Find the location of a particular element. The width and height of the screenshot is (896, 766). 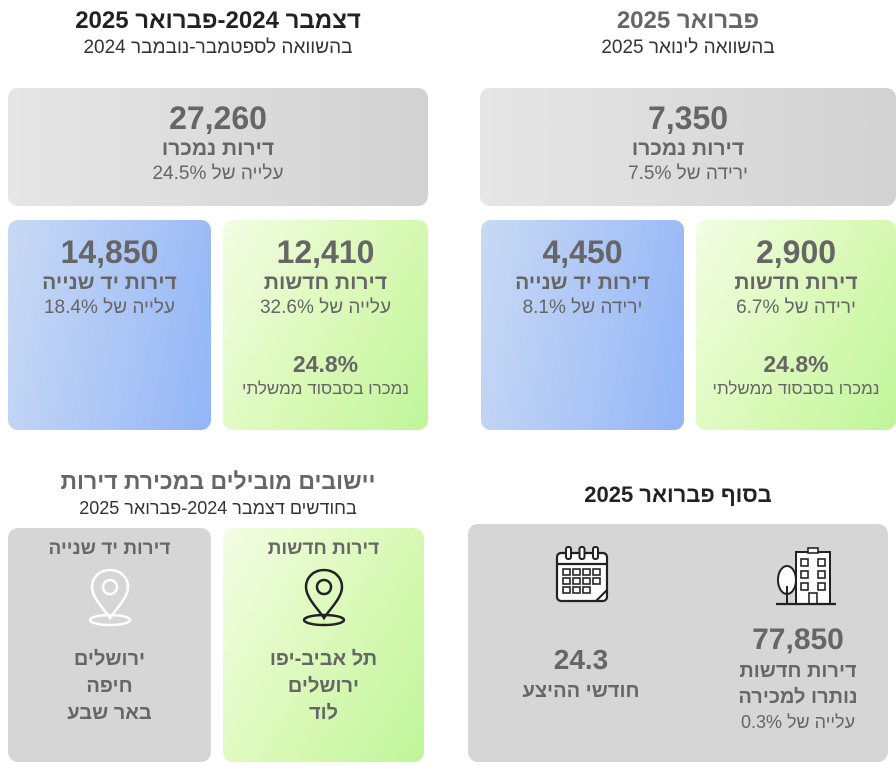

months-supply-value: 24.3 is located at coordinates (581, 659).